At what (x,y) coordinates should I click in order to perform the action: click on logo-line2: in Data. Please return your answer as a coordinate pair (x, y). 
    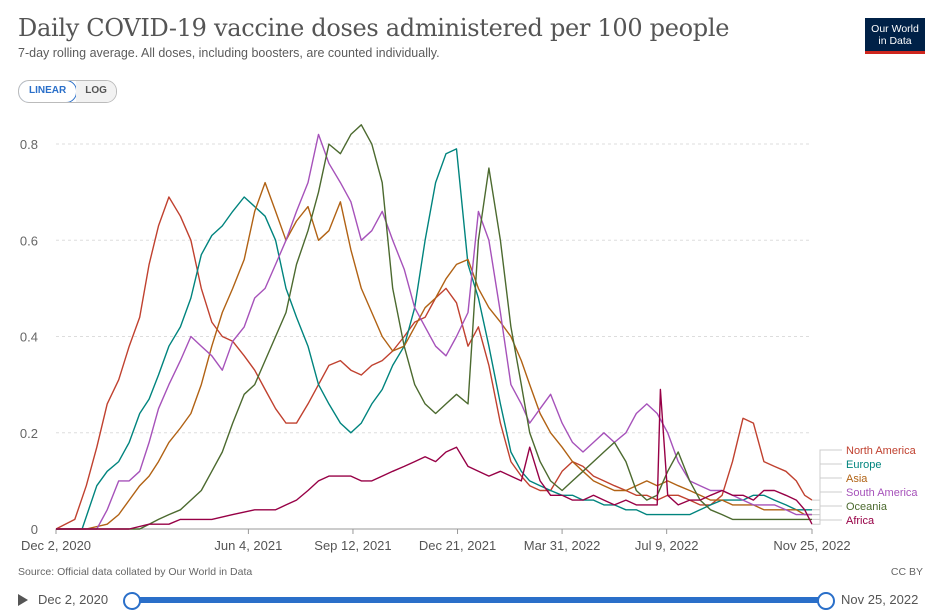
    Looking at the image, I should click on (895, 41).